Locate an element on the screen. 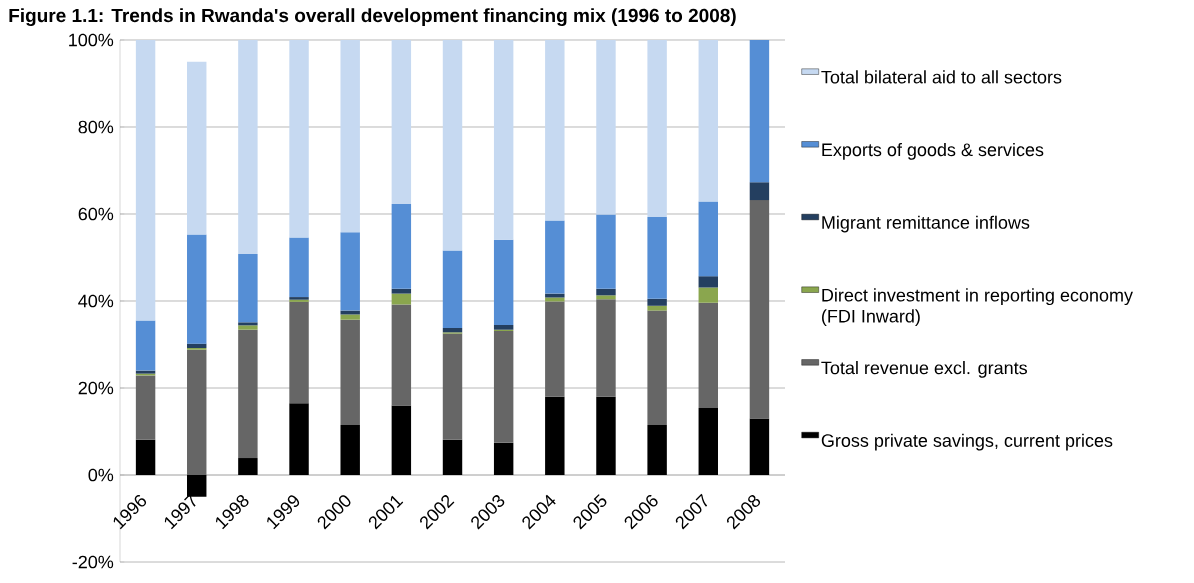 This screenshot has height=583, width=1194. y-tick-label: 100% is located at coordinates (91, 40).